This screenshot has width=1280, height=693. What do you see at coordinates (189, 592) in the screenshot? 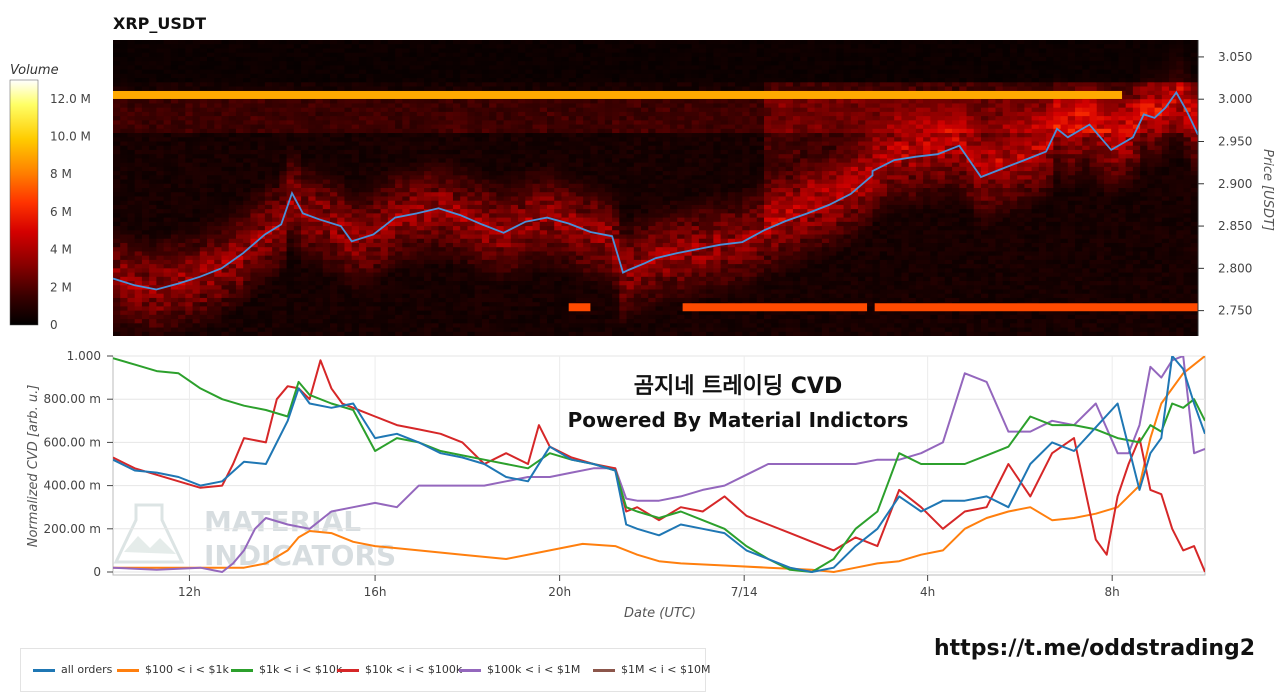
I see `cvd-x-tick-label: 12h` at bounding box center [189, 592].